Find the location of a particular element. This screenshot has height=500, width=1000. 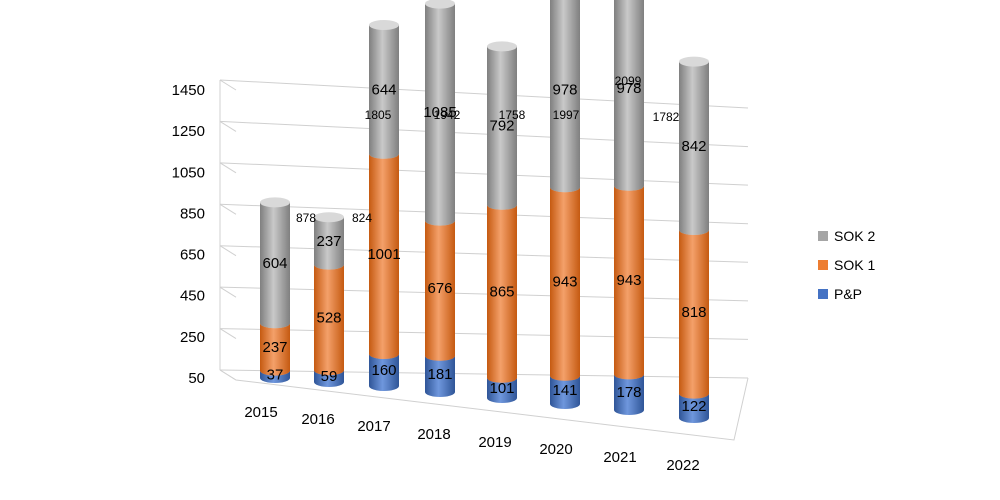

legend-label: P&P is located at coordinates (848, 294).